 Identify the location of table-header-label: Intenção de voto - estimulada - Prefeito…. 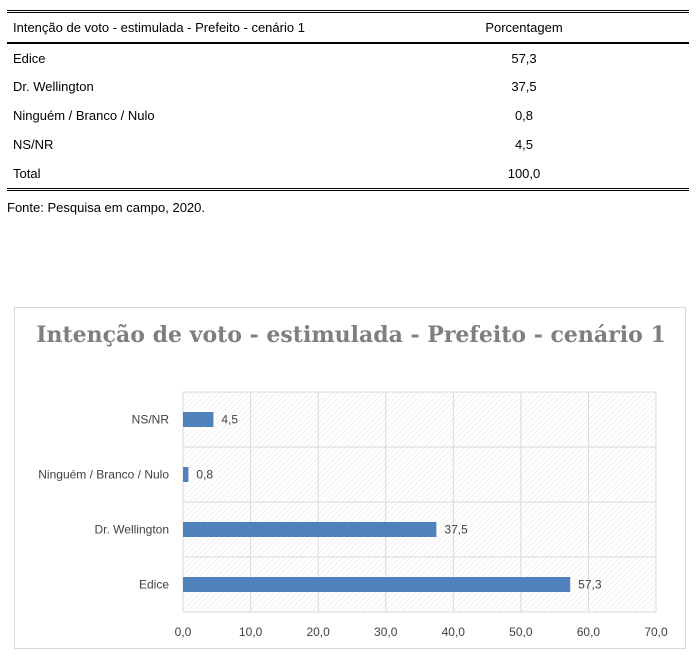
(159, 27).